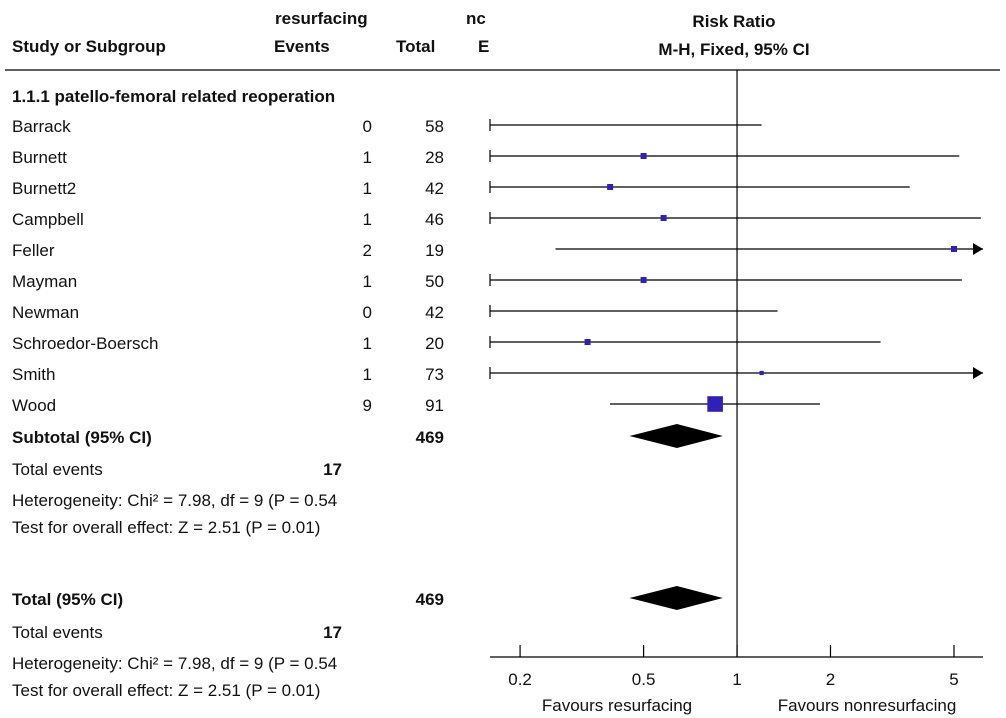 The image size is (1006, 718). Describe the element at coordinates (617, 705) in the screenshot. I see `favours-left-label: Favours resurfacing` at that location.